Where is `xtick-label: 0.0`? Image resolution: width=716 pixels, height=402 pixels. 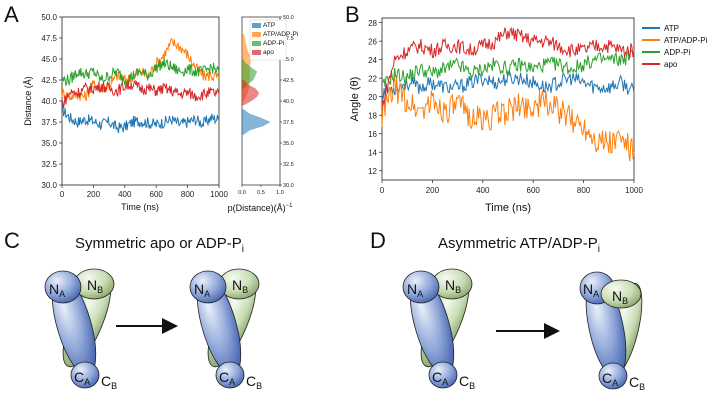
xtick-label: 0.0 is located at coordinates (242, 193).